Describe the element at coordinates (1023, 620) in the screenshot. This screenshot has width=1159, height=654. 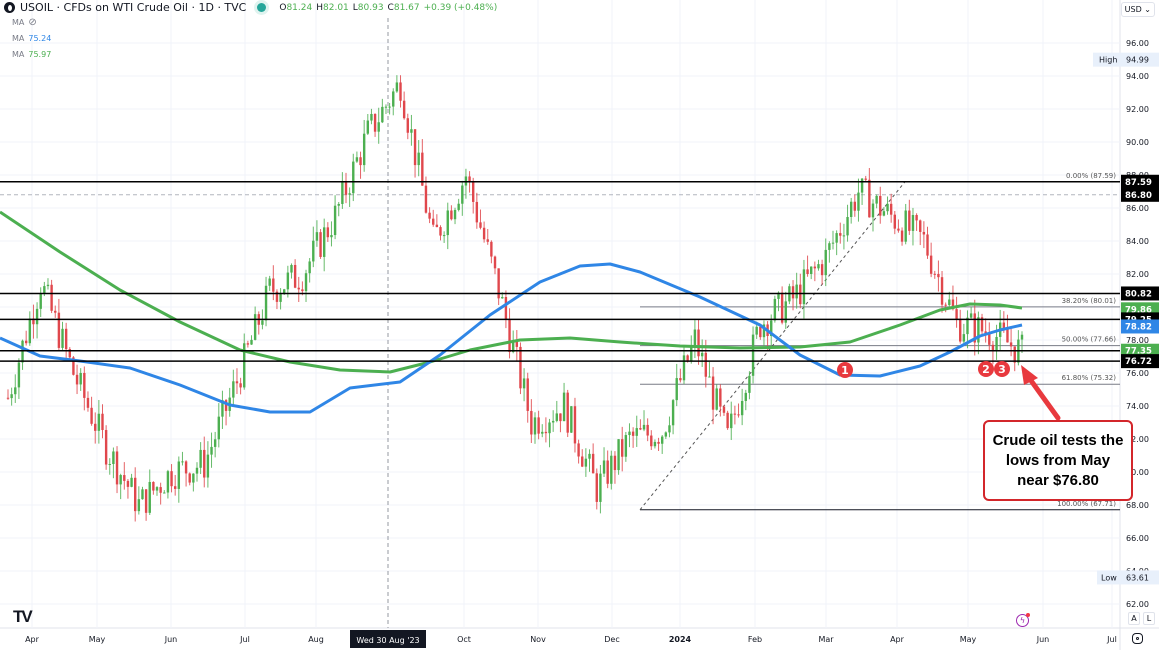
I see `lightning-alert-icon: ϟ` at that location.